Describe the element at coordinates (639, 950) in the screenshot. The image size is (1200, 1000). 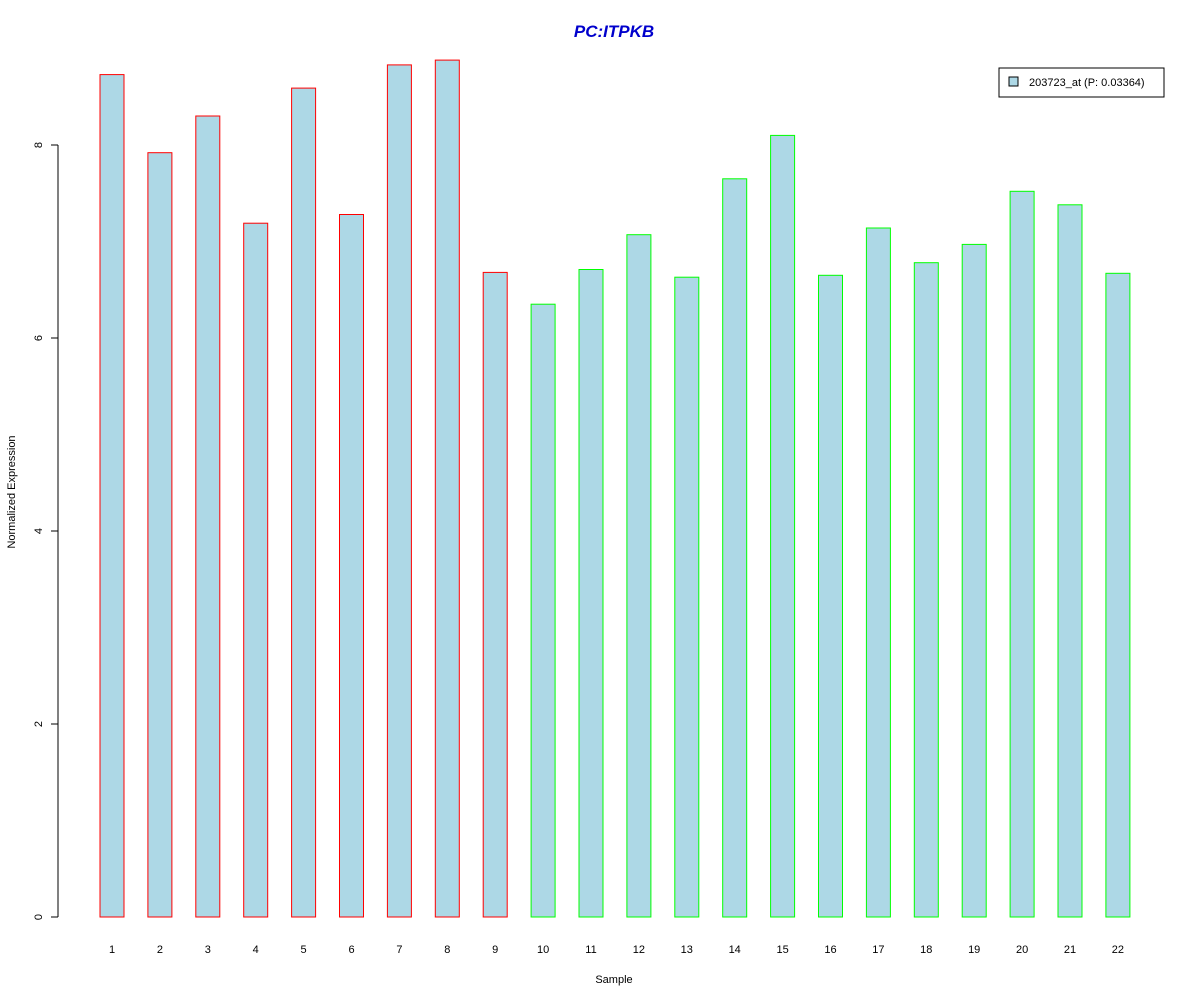
I see `x-tick-label: 12` at that location.